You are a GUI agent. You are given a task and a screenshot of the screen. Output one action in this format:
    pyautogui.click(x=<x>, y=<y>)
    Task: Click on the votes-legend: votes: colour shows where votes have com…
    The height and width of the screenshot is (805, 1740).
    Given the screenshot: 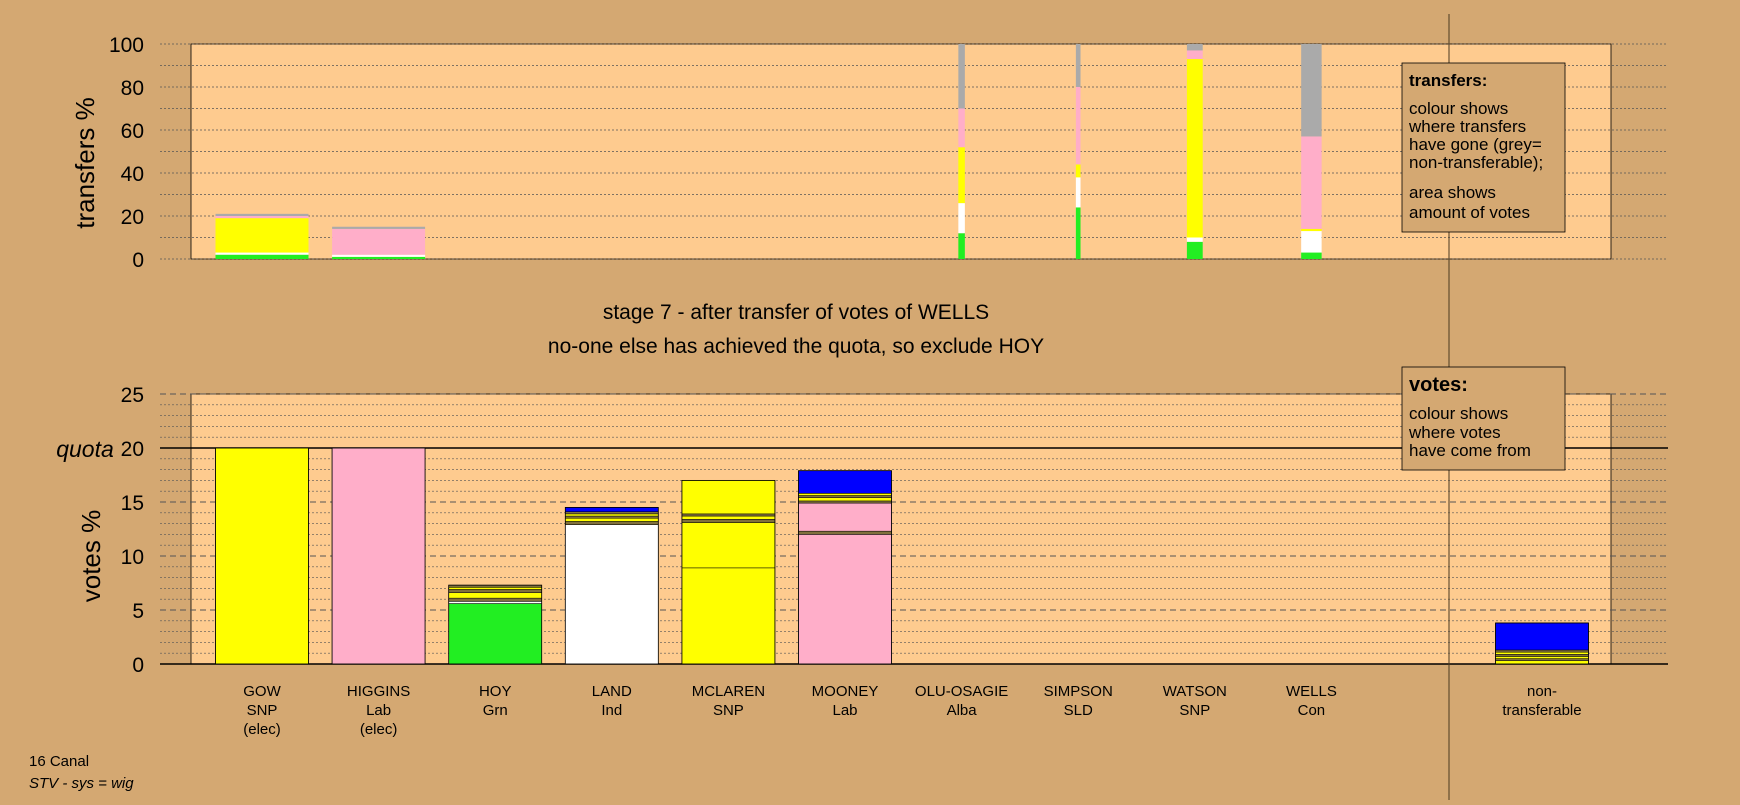 What is the action you would take?
    pyautogui.click(x=1483, y=418)
    